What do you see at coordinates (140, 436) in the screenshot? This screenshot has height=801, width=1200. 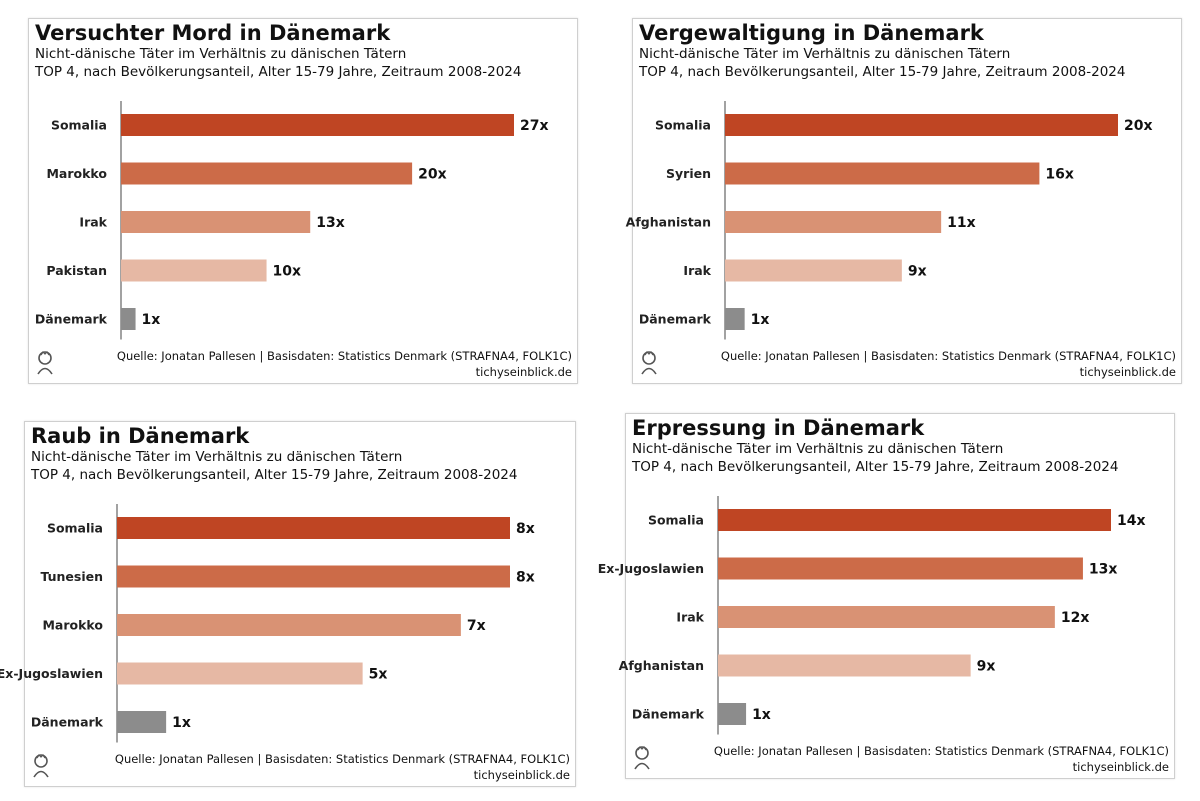 I see `chart-title: Raub in Dänemark` at bounding box center [140, 436].